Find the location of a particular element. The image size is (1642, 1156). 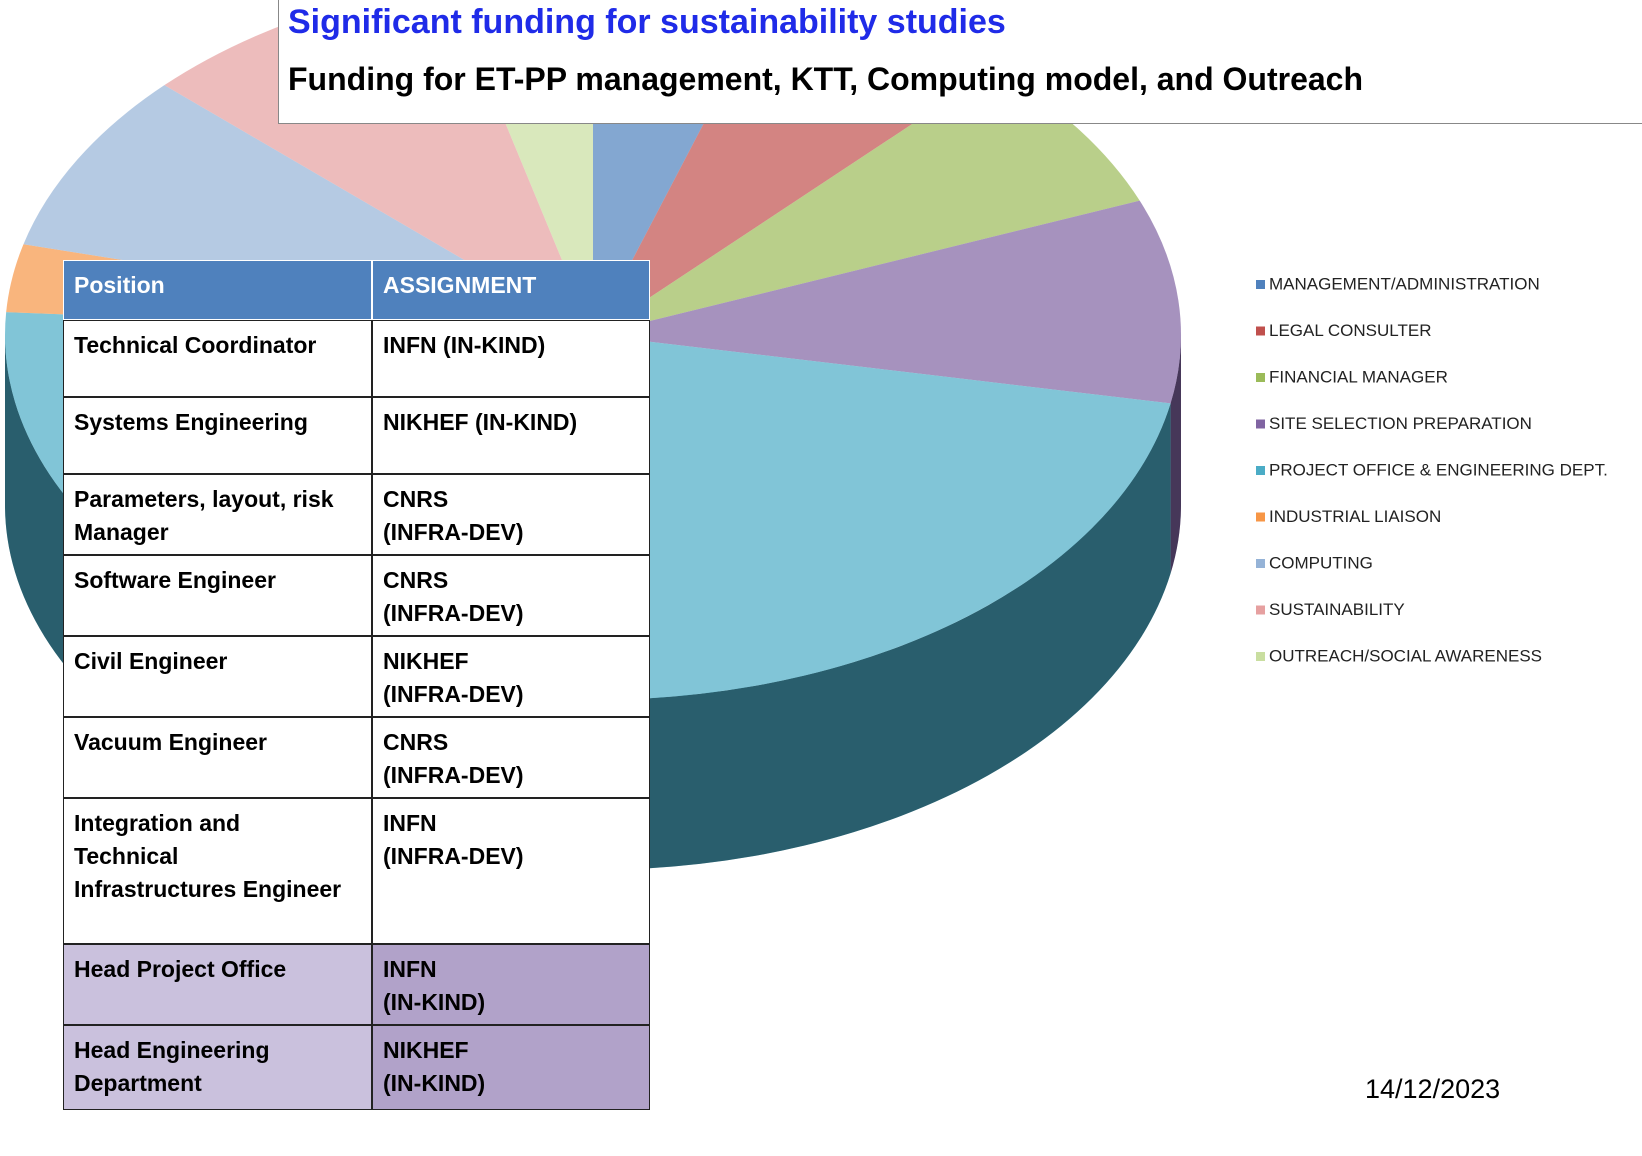

header-cell: Position is located at coordinates (217, 290).